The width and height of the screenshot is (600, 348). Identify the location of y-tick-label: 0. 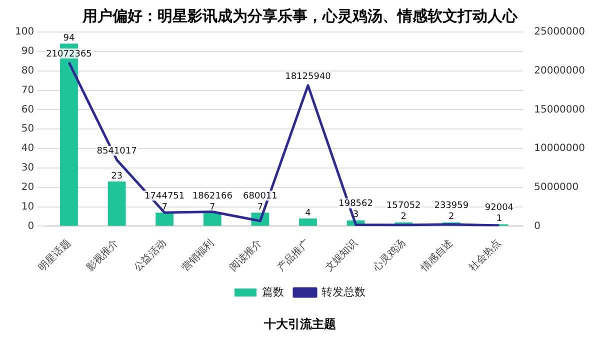
(31, 226).